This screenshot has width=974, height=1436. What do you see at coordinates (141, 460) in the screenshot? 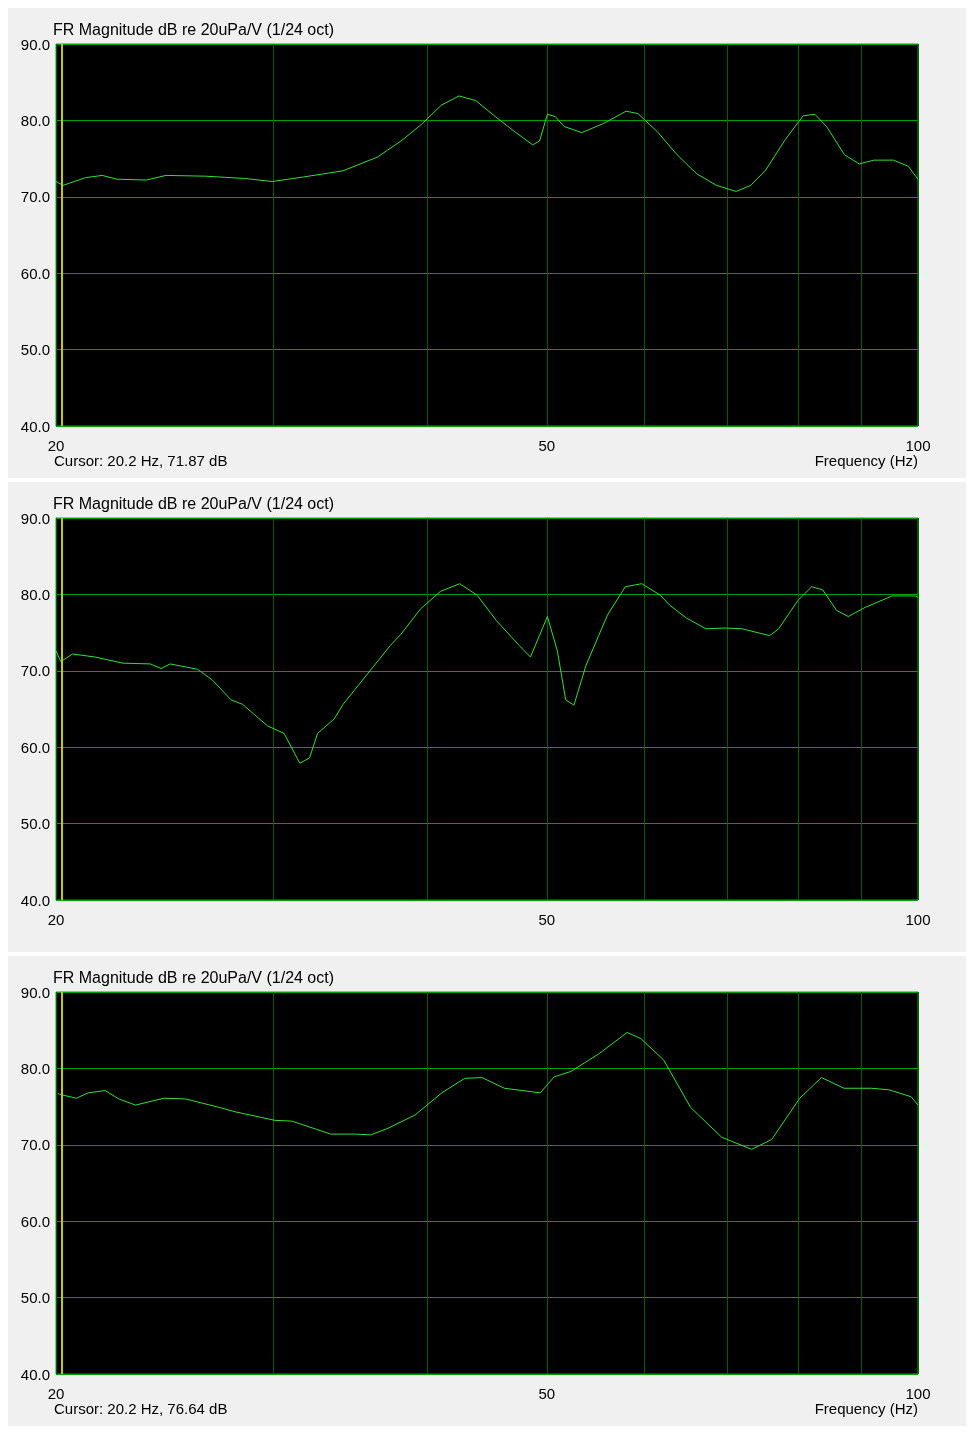
I see `text: Cursor: 20.2 Hz, 71.87 dB` at bounding box center [141, 460].